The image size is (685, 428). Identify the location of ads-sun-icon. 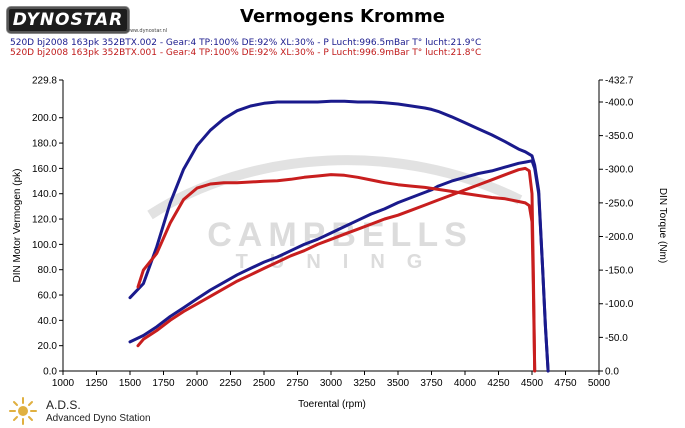
(23, 411).